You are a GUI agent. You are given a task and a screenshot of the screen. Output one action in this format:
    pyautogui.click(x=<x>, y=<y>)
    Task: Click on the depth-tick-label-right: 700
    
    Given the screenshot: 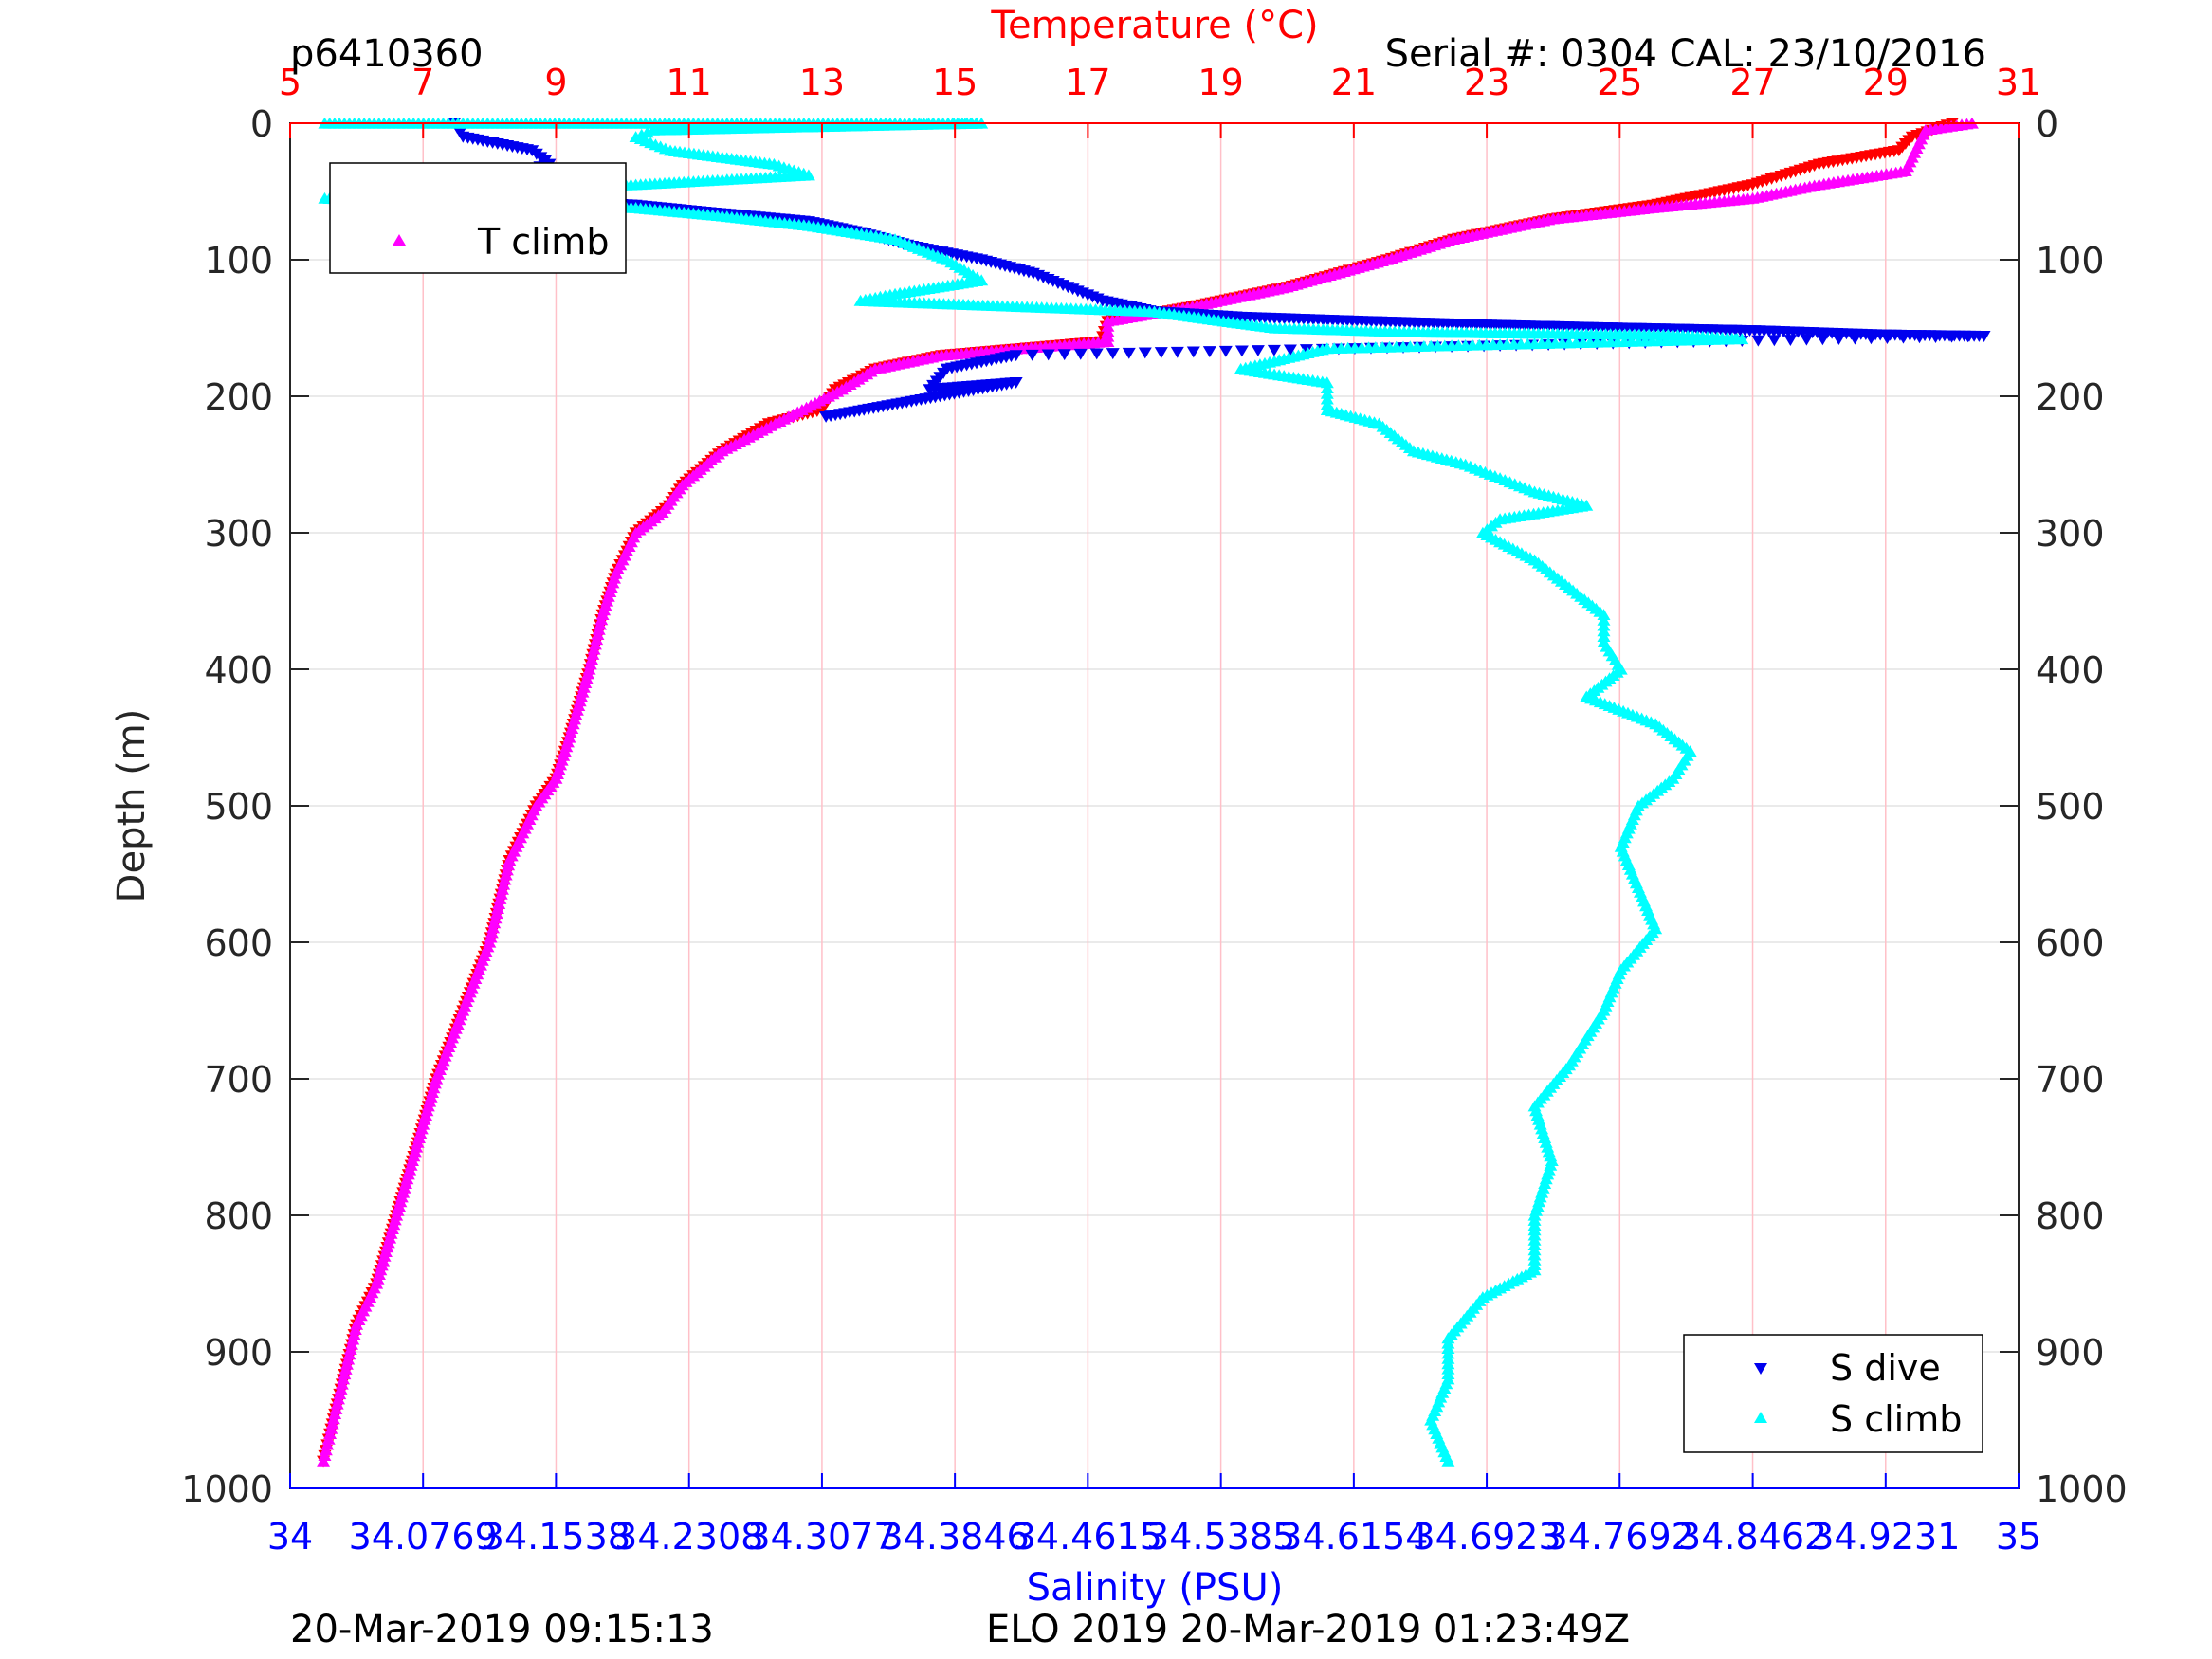 What is the action you would take?
    pyautogui.click(x=2070, y=1080)
    